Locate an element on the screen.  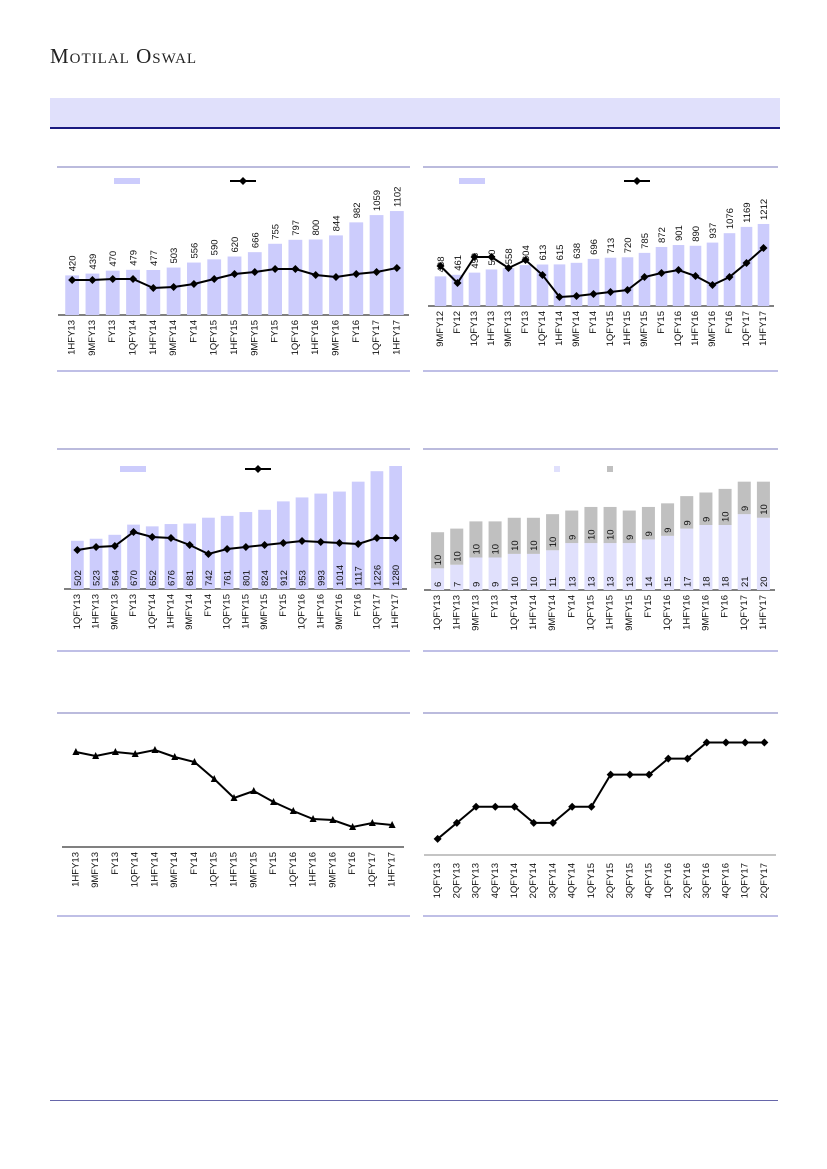
bar-value-label: 801 is located at coordinates (246, 578).